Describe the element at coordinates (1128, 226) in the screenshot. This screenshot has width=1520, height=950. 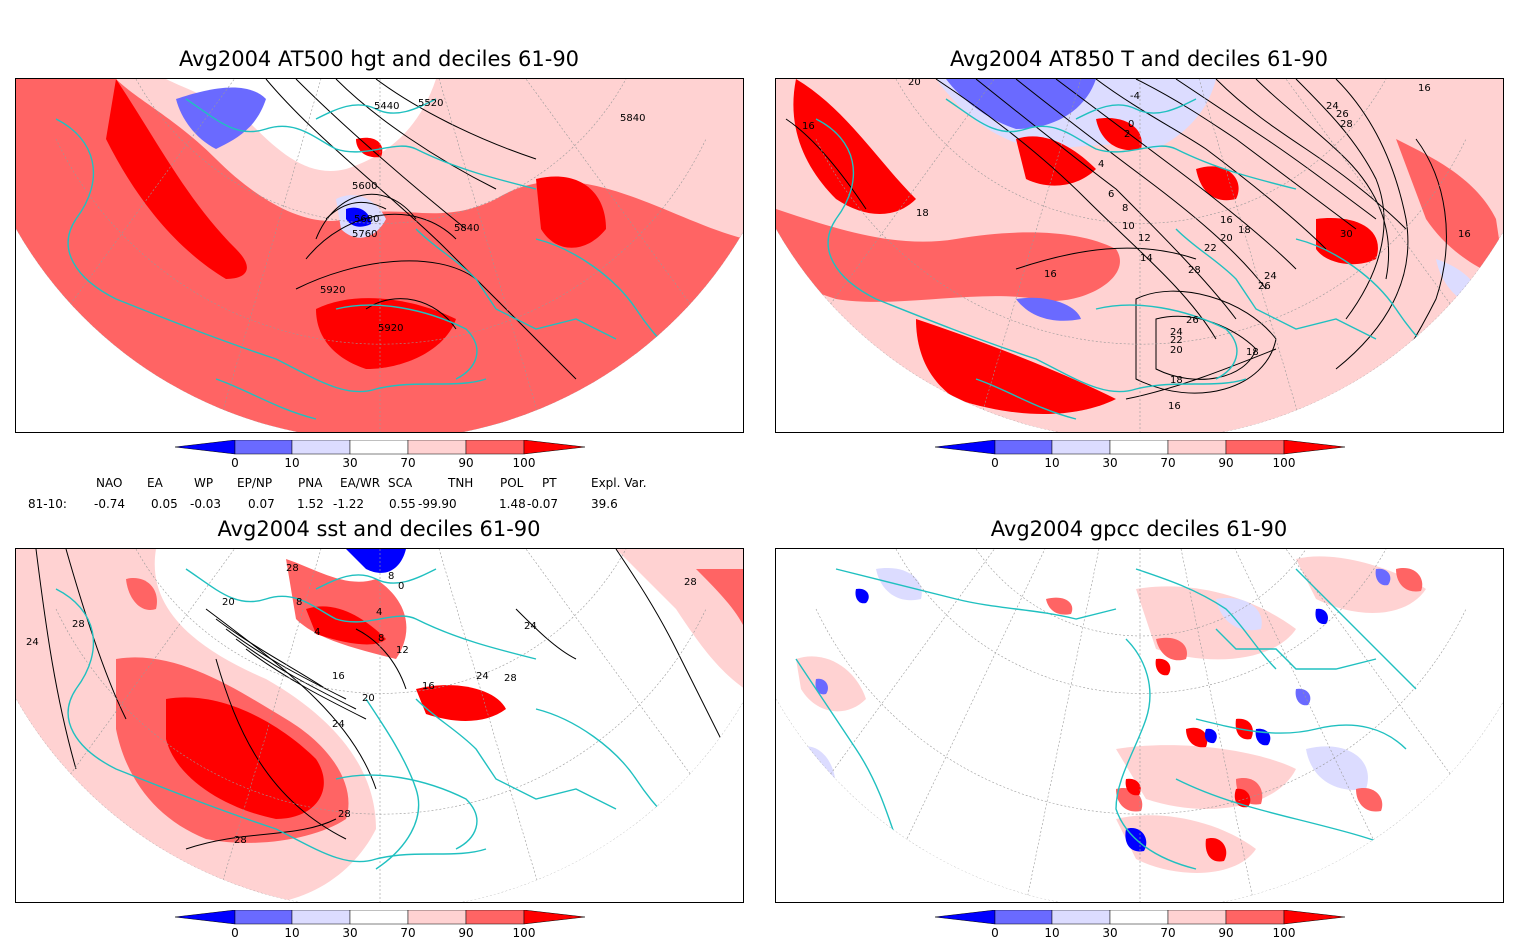
I see `contour-label: 10` at that location.